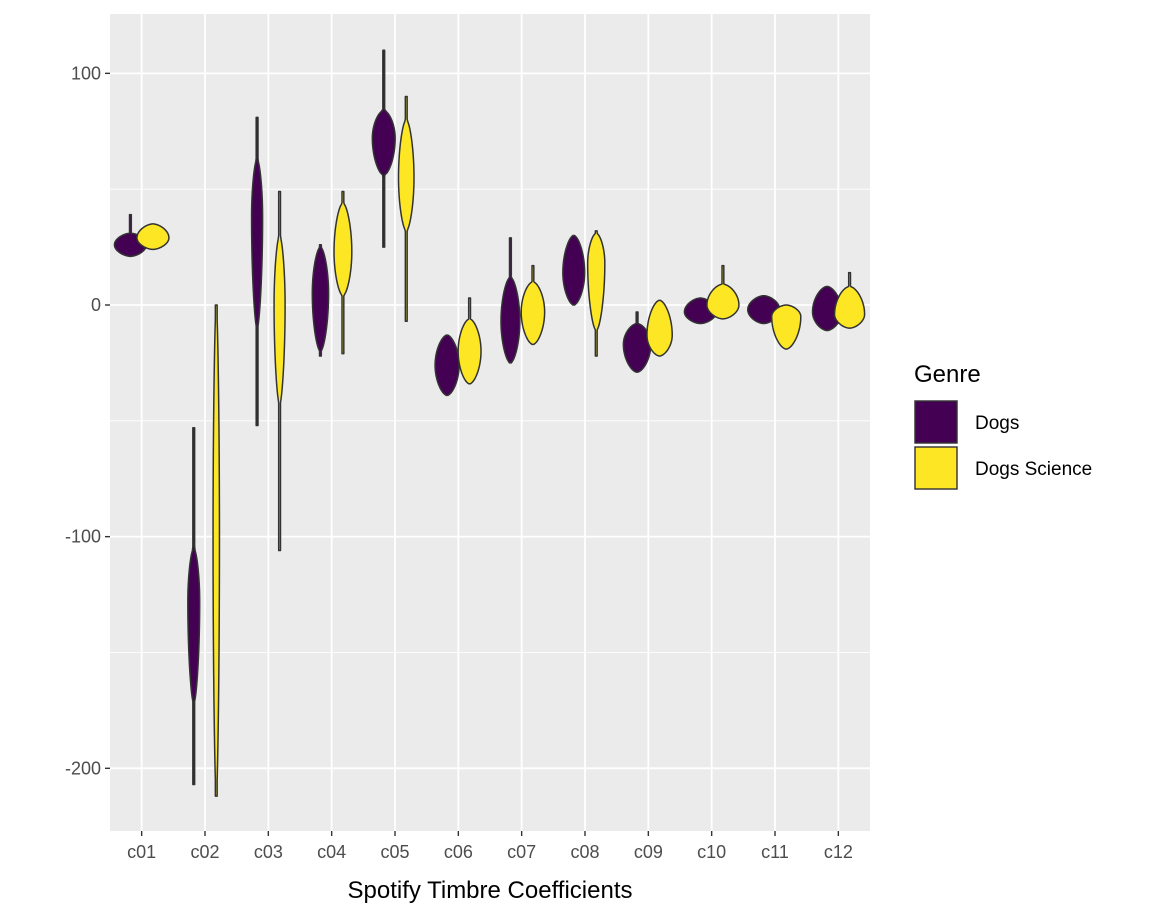 Image resolution: width=1152 pixels, height=921 pixels. Describe the element at coordinates (394, 852) in the screenshot. I see `x-tick-label: c05` at that location.